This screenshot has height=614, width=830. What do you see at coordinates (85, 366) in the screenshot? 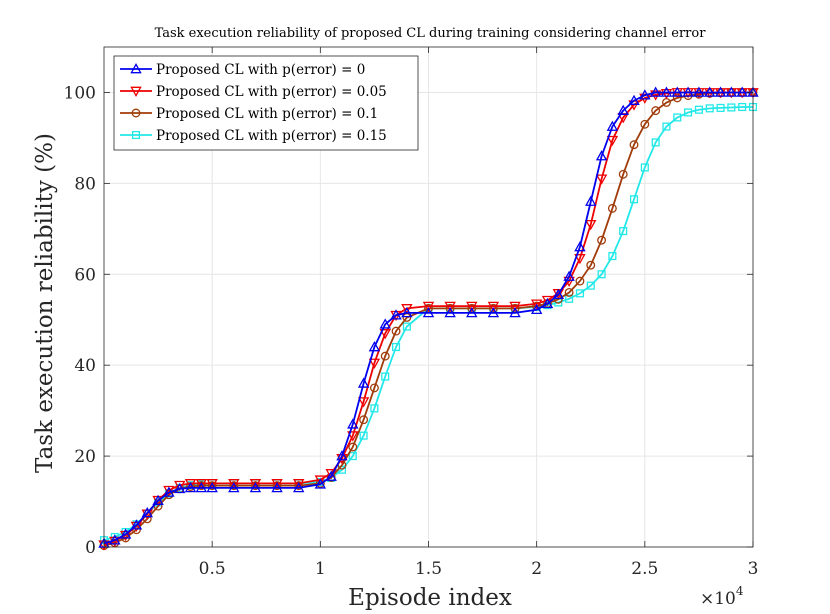
I see `y-tick-label: 40` at bounding box center [85, 366].